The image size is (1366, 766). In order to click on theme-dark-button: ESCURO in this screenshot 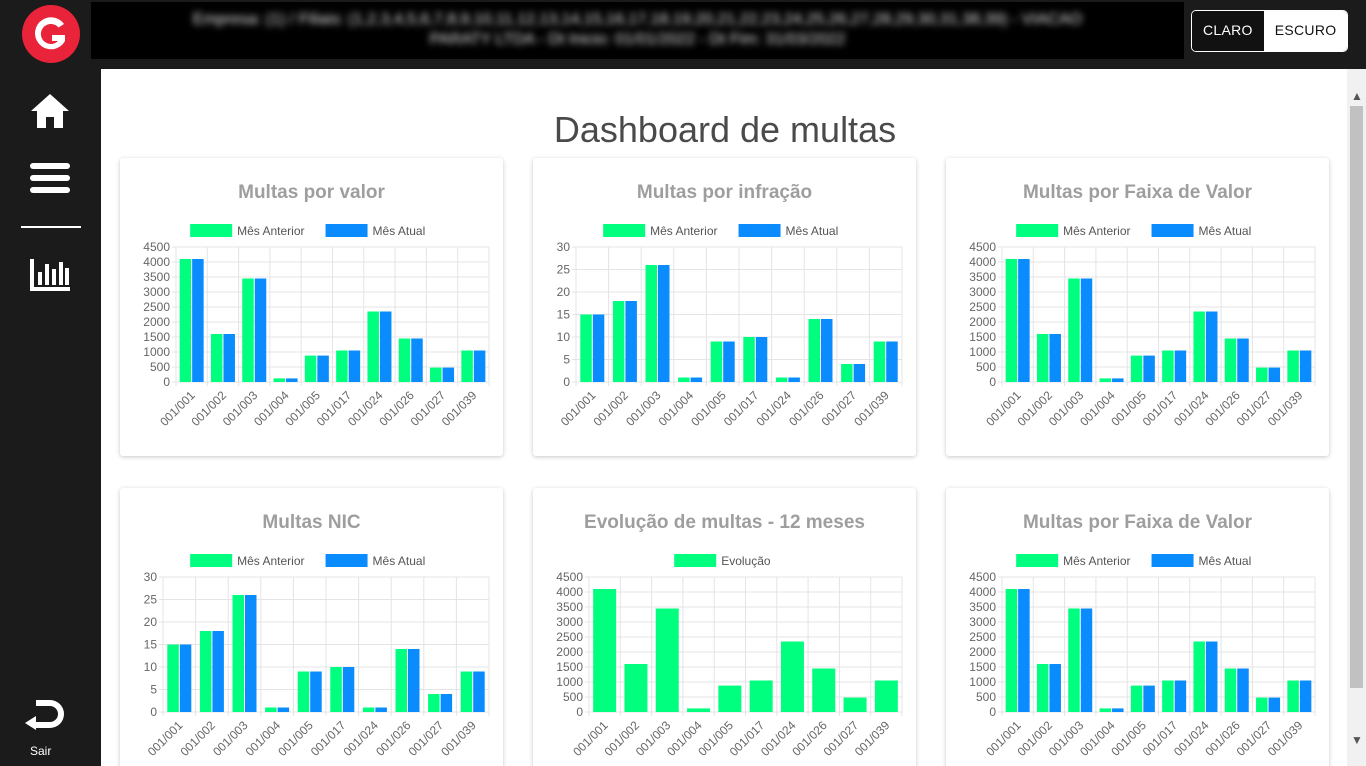, I will do `click(1305, 31)`.